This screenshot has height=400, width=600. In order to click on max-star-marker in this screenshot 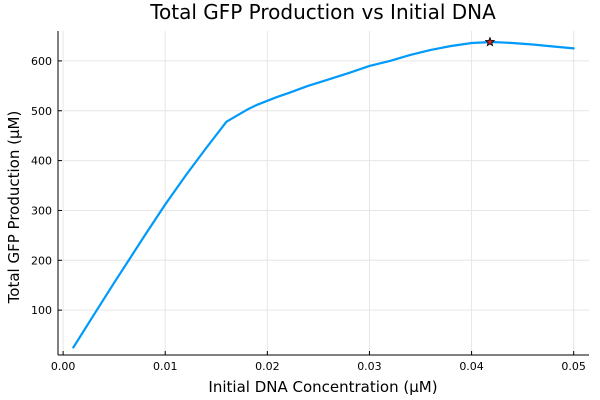, I will do `click(490, 41)`.